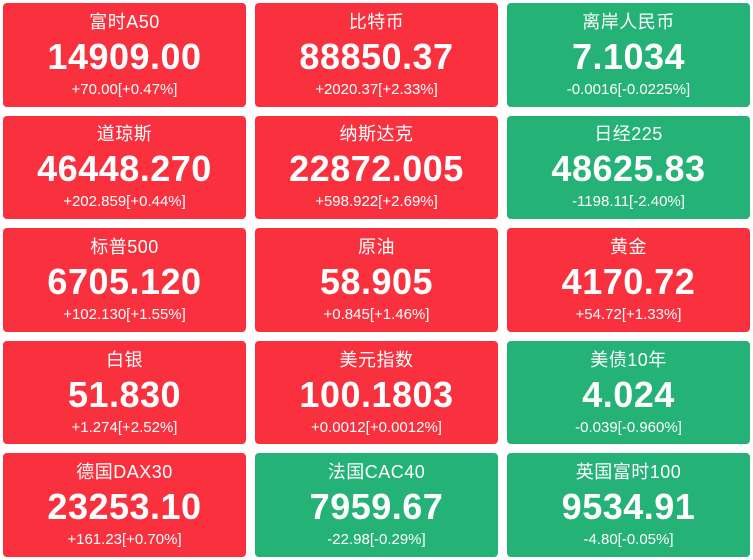 This screenshot has height=560, width=753. I want to click on quote-tile: 比特币 88850.37 +2020.37[+2.33%], so click(376, 55).